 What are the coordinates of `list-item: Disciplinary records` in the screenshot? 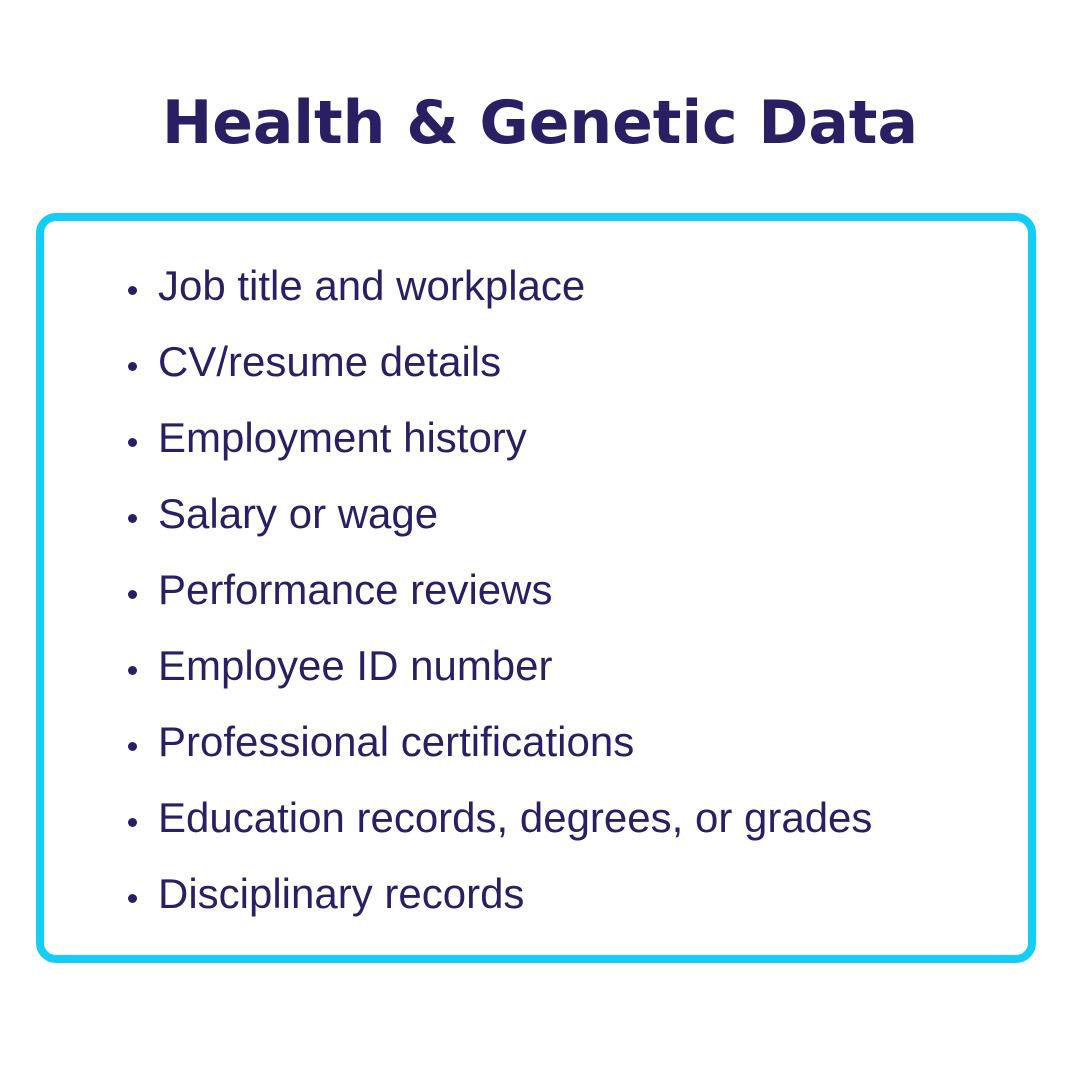 It's located at (497, 904).